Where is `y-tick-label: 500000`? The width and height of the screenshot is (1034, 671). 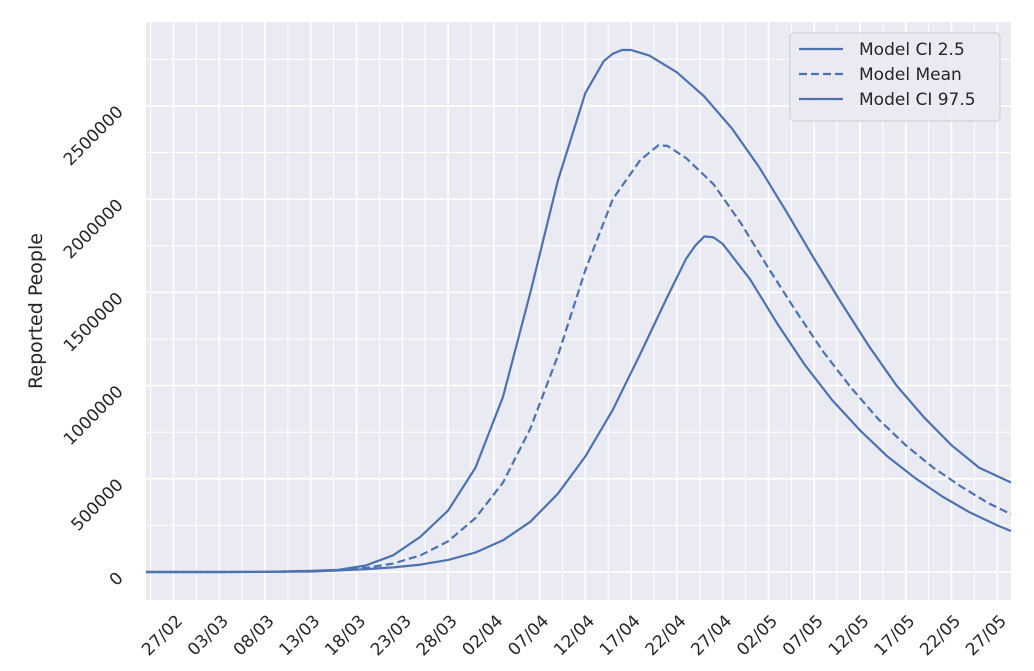
y-tick-label: 500000 is located at coordinates (97, 505).